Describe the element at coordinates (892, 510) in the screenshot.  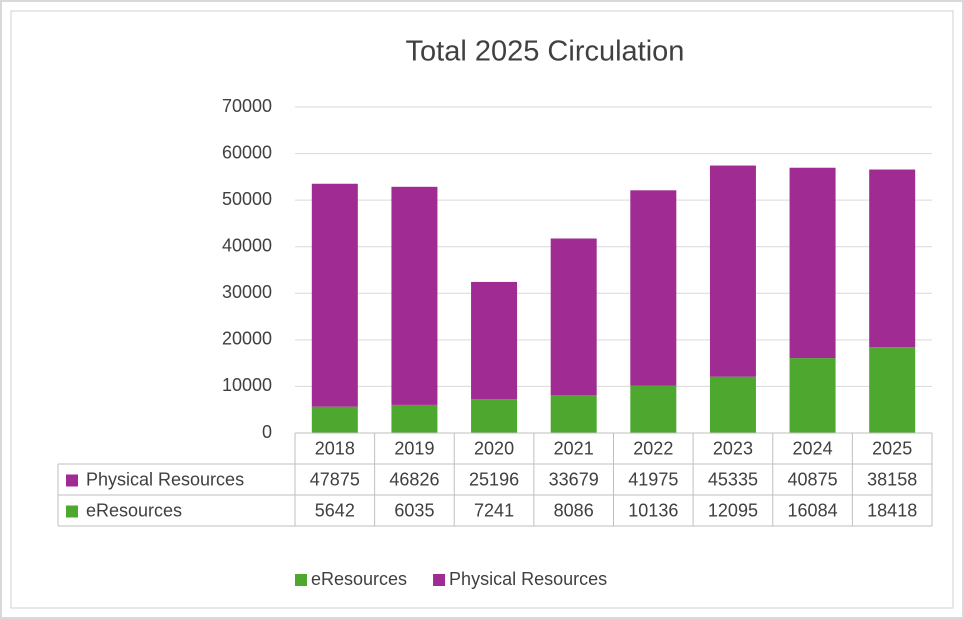
I see `table-value: 18418` at that location.